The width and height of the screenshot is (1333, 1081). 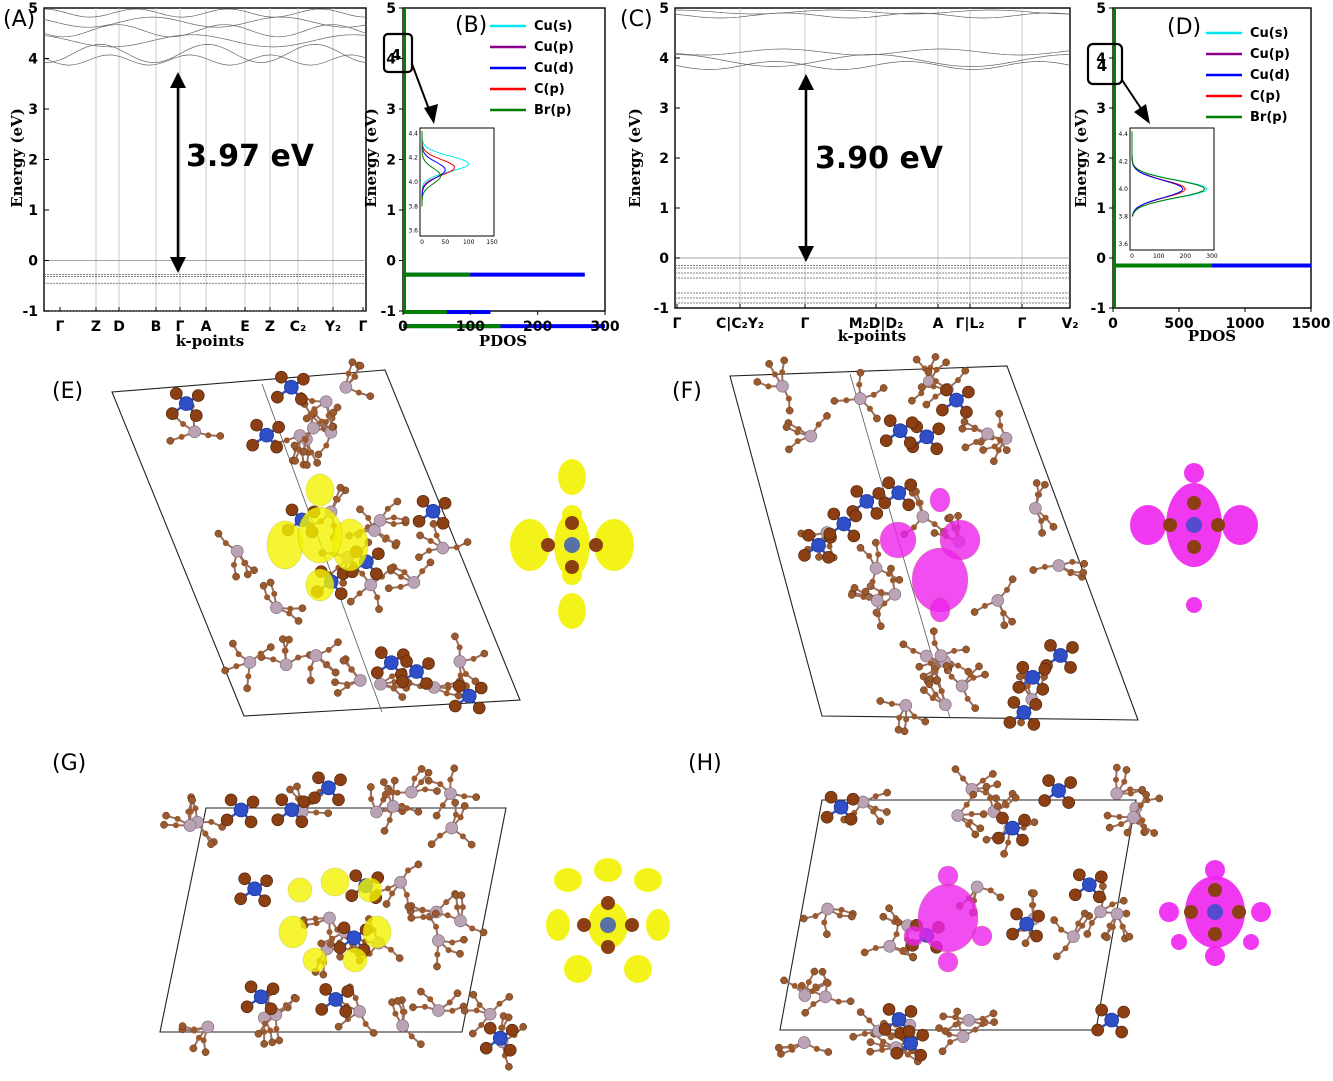 What do you see at coordinates (664, 59) in the screenshot?
I see `y-tick-label: 4` at bounding box center [664, 59].